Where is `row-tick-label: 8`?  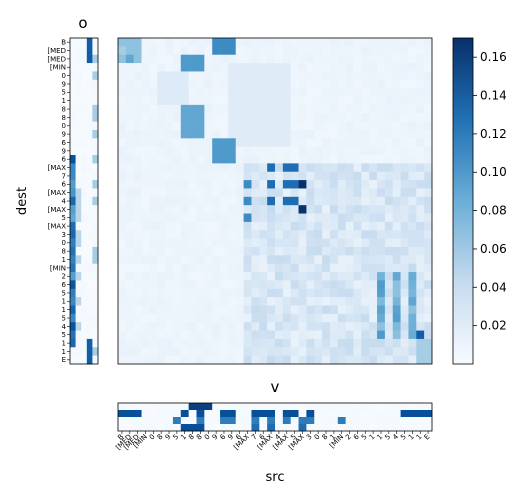
row-tick-label: 8 is located at coordinates (64, 252).